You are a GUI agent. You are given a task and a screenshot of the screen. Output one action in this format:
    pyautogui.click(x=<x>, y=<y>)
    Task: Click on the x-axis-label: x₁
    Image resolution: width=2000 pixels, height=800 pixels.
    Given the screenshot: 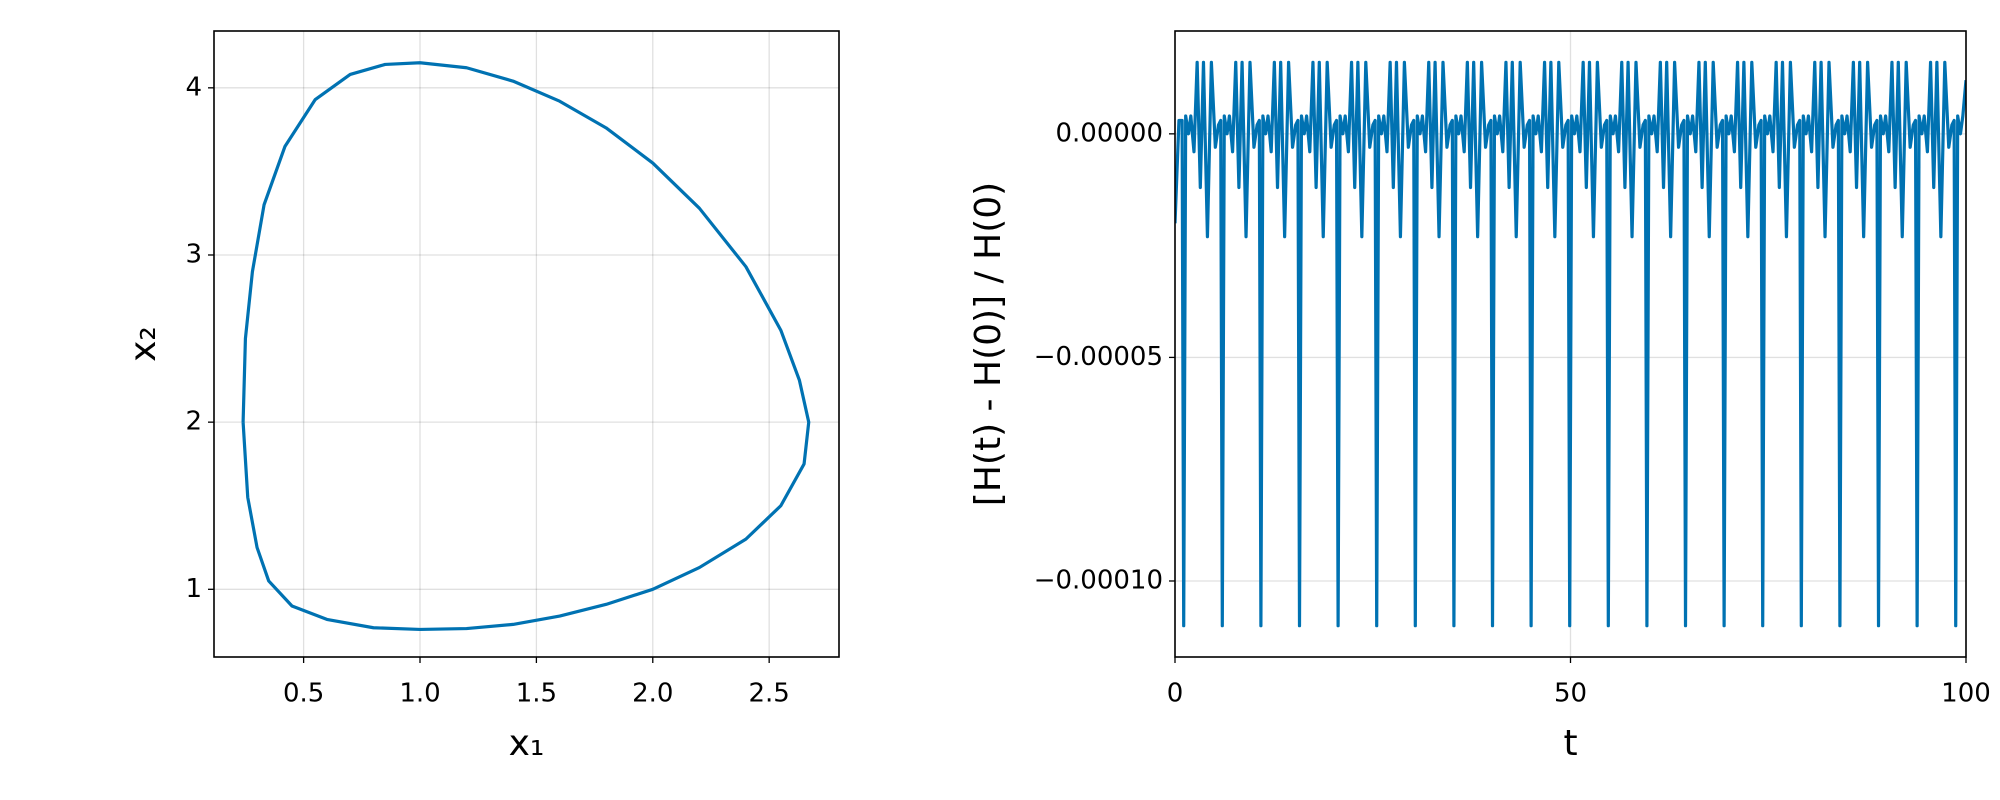 What is the action you would take?
    pyautogui.click(x=527, y=743)
    